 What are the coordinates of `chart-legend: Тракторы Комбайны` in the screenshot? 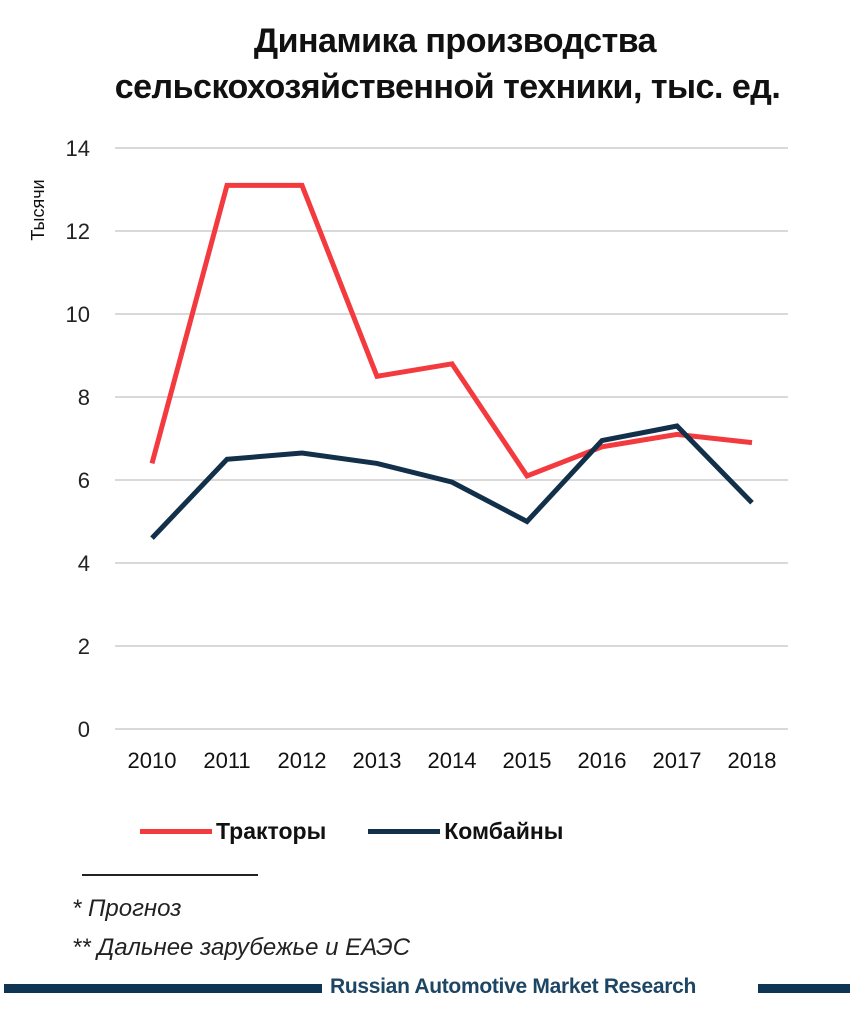 It's located at (372, 831).